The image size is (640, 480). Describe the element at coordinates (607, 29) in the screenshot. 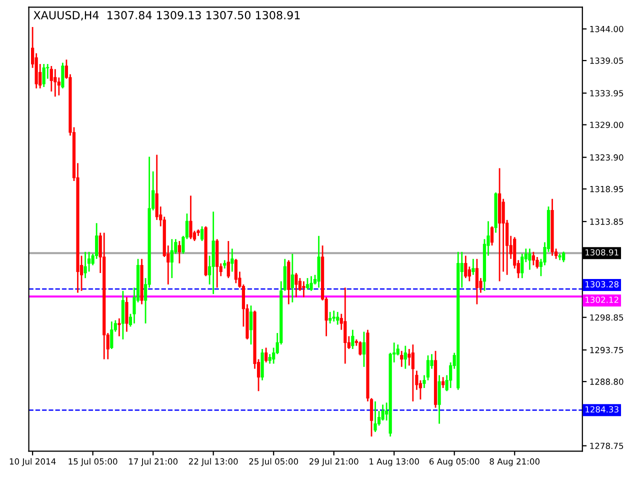

I see `y-tick-label: 1344.00` at that location.